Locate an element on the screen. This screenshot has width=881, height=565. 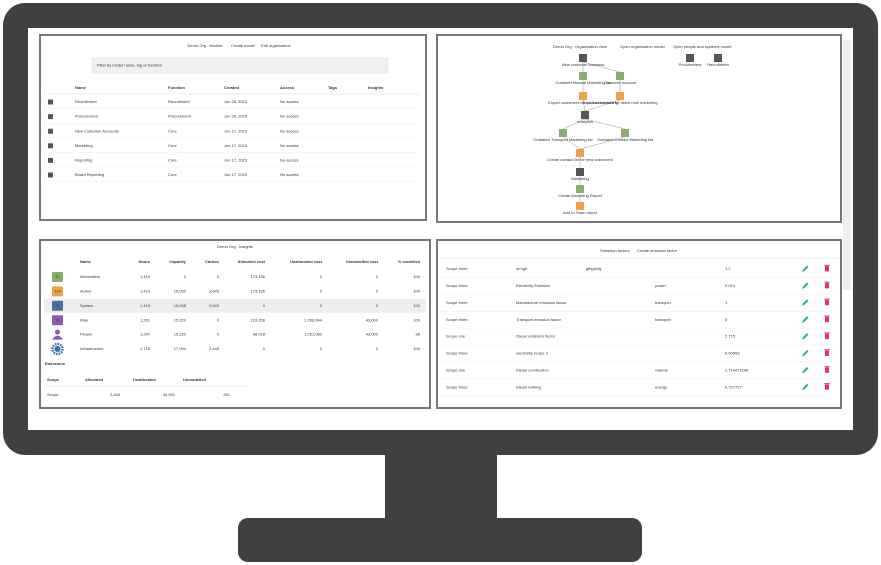
link: Create emission factor is located at coordinates (657, 250).